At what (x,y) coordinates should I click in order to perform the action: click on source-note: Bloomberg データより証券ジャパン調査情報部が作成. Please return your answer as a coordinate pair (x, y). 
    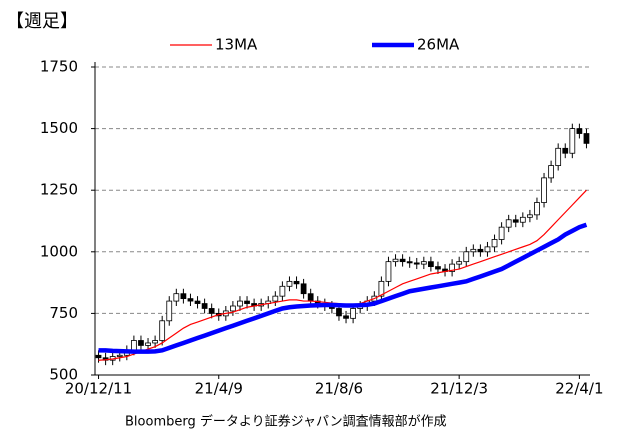
    Looking at the image, I should click on (286, 422).